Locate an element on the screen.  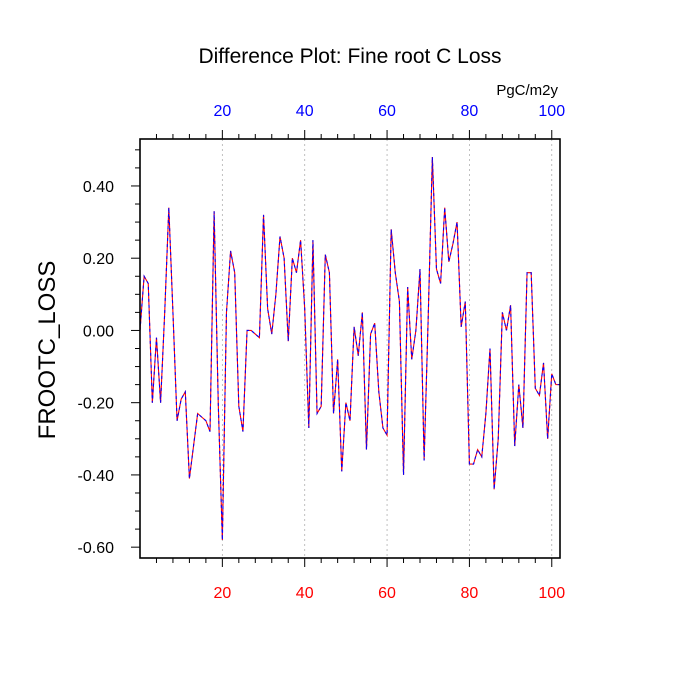
y-tick-label: -0.40 is located at coordinates (96, 476).